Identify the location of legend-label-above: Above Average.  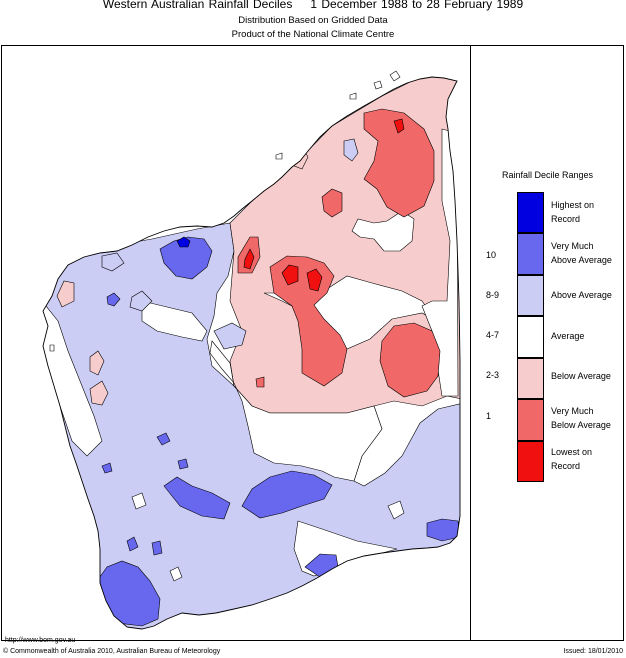
(581, 295).